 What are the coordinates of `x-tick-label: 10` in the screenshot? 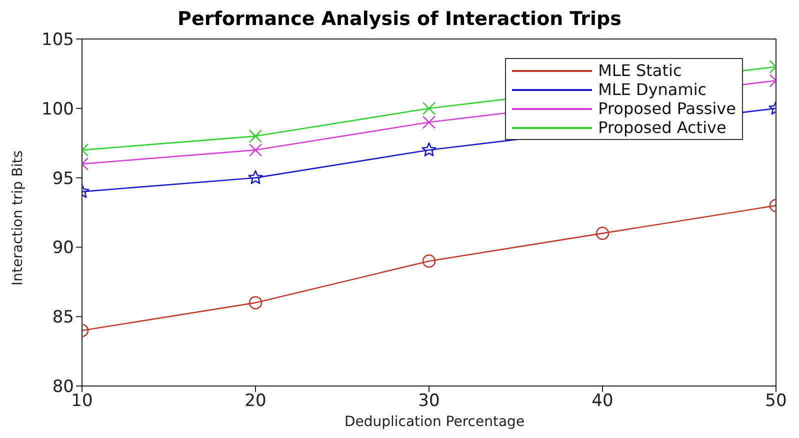 It's located at (82, 401).